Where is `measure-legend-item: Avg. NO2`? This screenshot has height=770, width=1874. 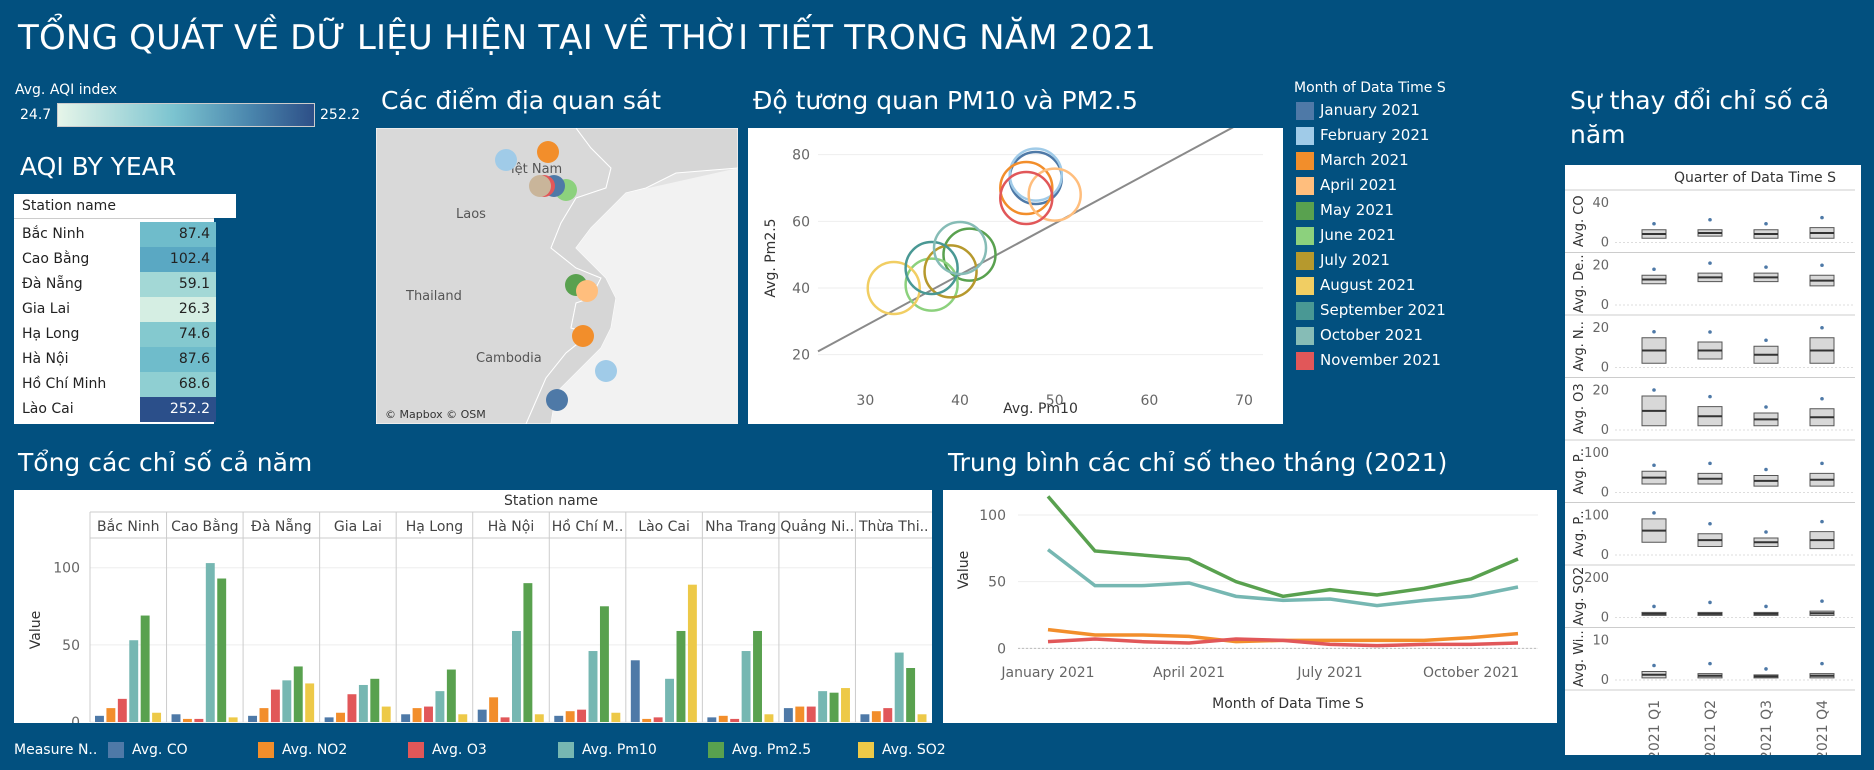 measure-legend-item: Avg. NO2 is located at coordinates (302, 750).